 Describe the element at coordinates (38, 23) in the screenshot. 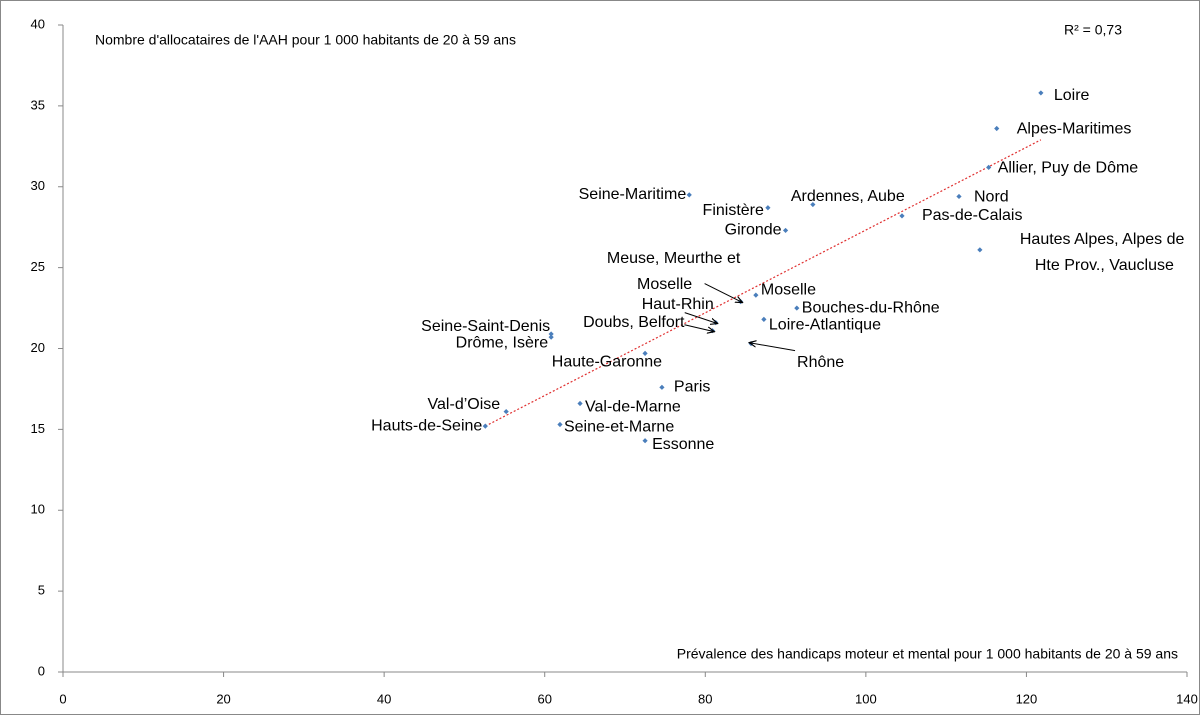

I see `y-tick-label: 40` at that location.